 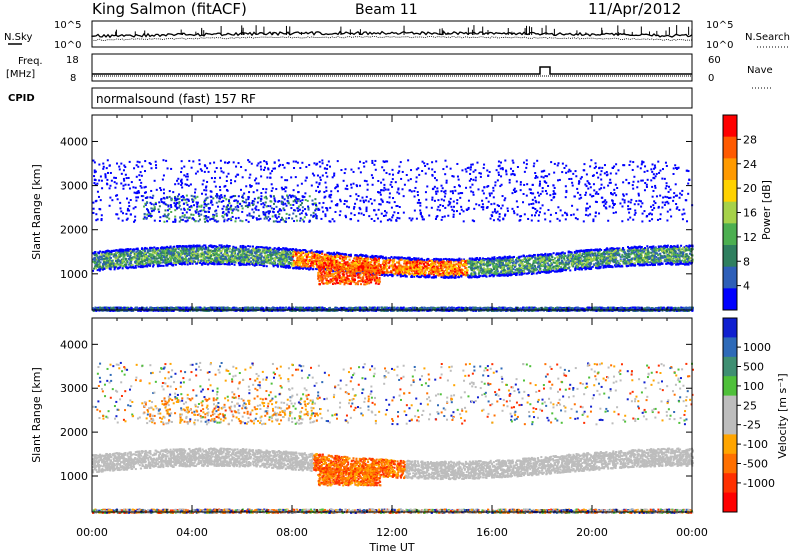 What do you see at coordinates (20, 74) in the screenshot?
I see `freq-label-unit: [MHz]` at bounding box center [20, 74].